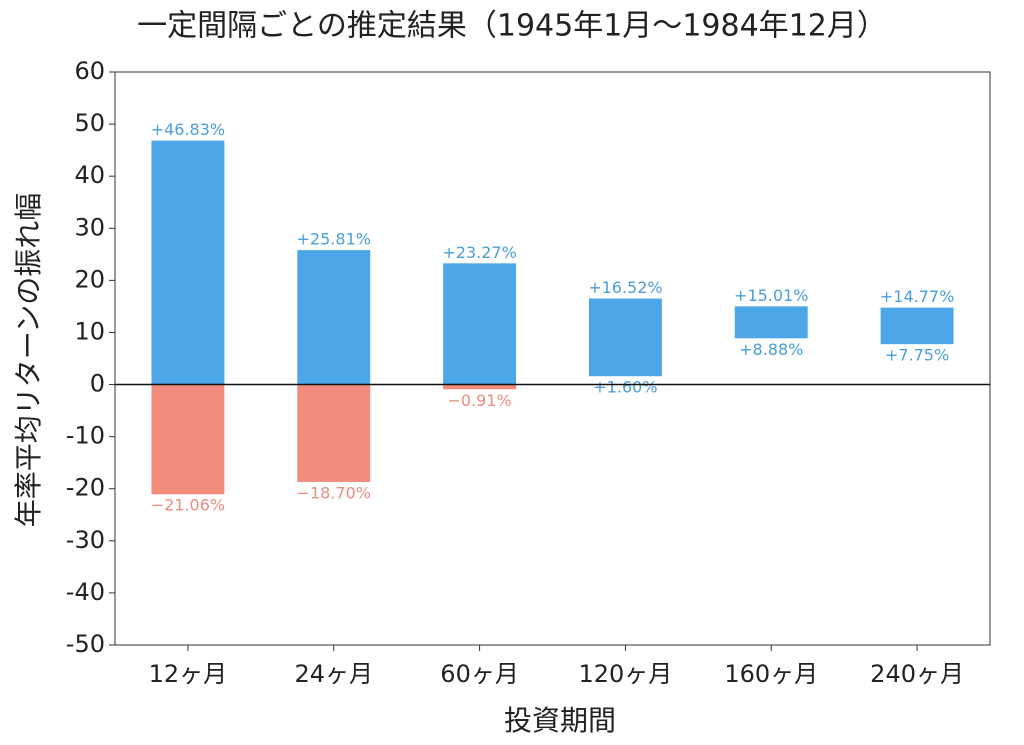  I want to click on y-tick-label: 0, so click(97, 384).